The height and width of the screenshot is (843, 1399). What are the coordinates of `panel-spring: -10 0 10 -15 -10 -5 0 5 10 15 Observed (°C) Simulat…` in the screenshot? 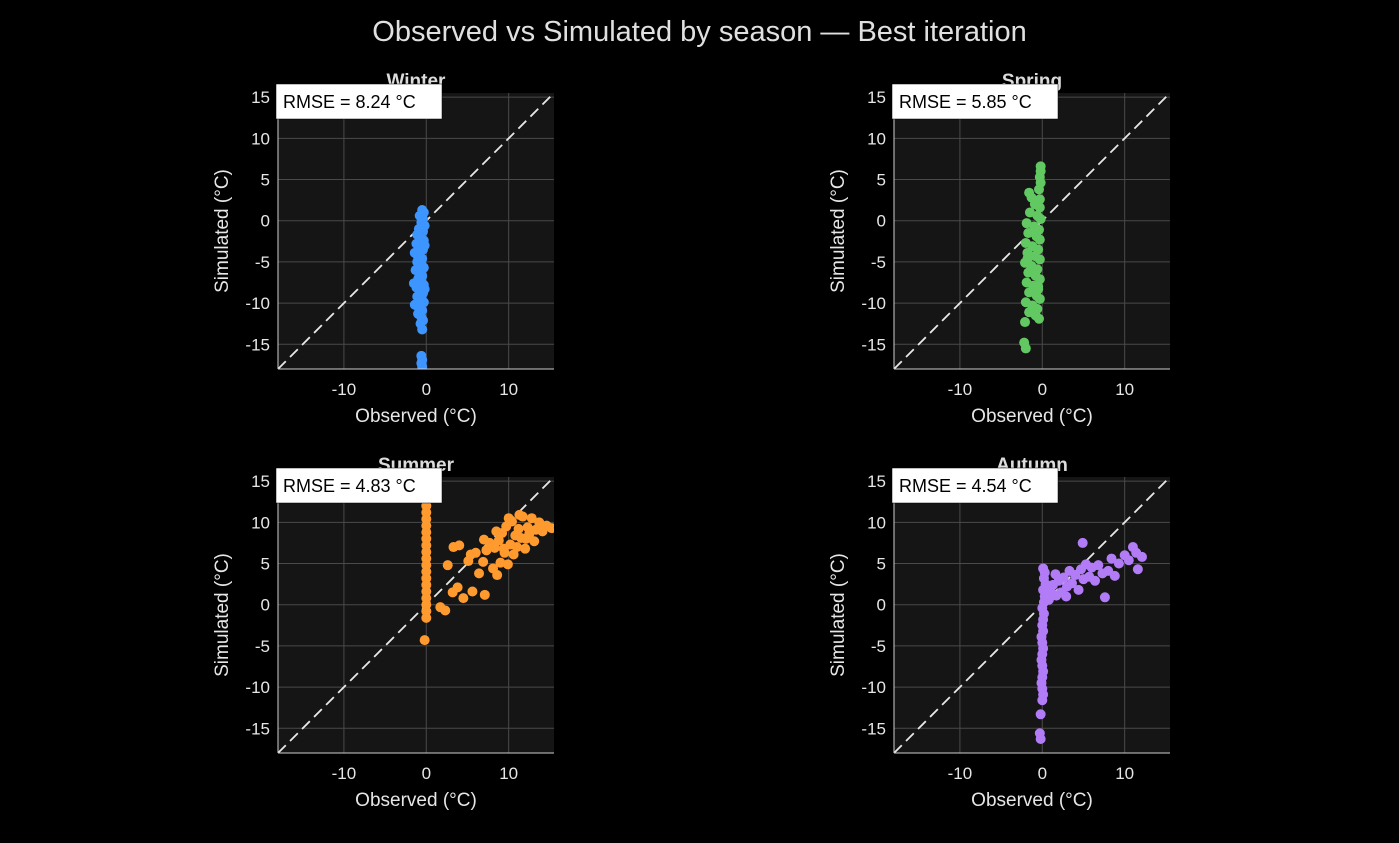 It's located at (999, 249).